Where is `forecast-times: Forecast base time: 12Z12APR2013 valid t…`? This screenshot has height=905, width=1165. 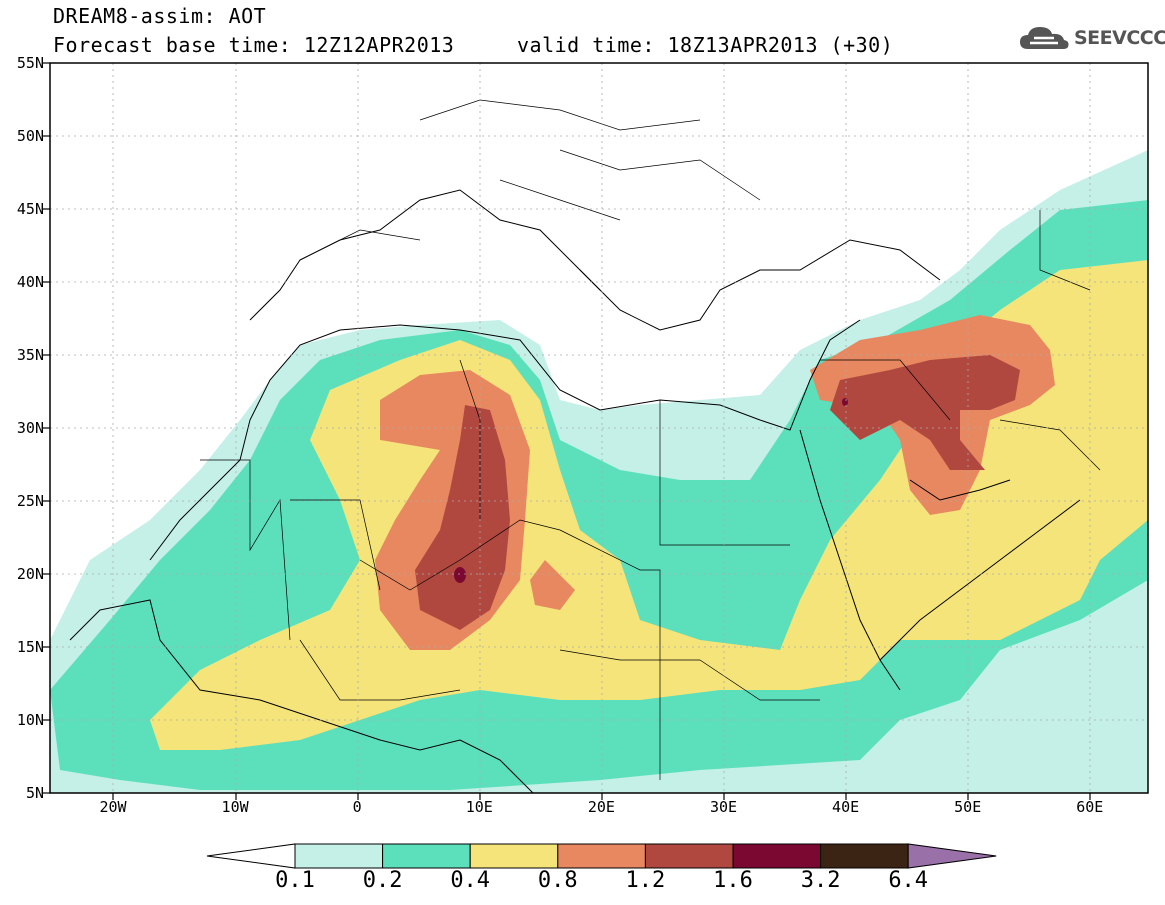
forecast-times: Forecast base time: 12Z12APR2013 valid t… is located at coordinates (473, 45).